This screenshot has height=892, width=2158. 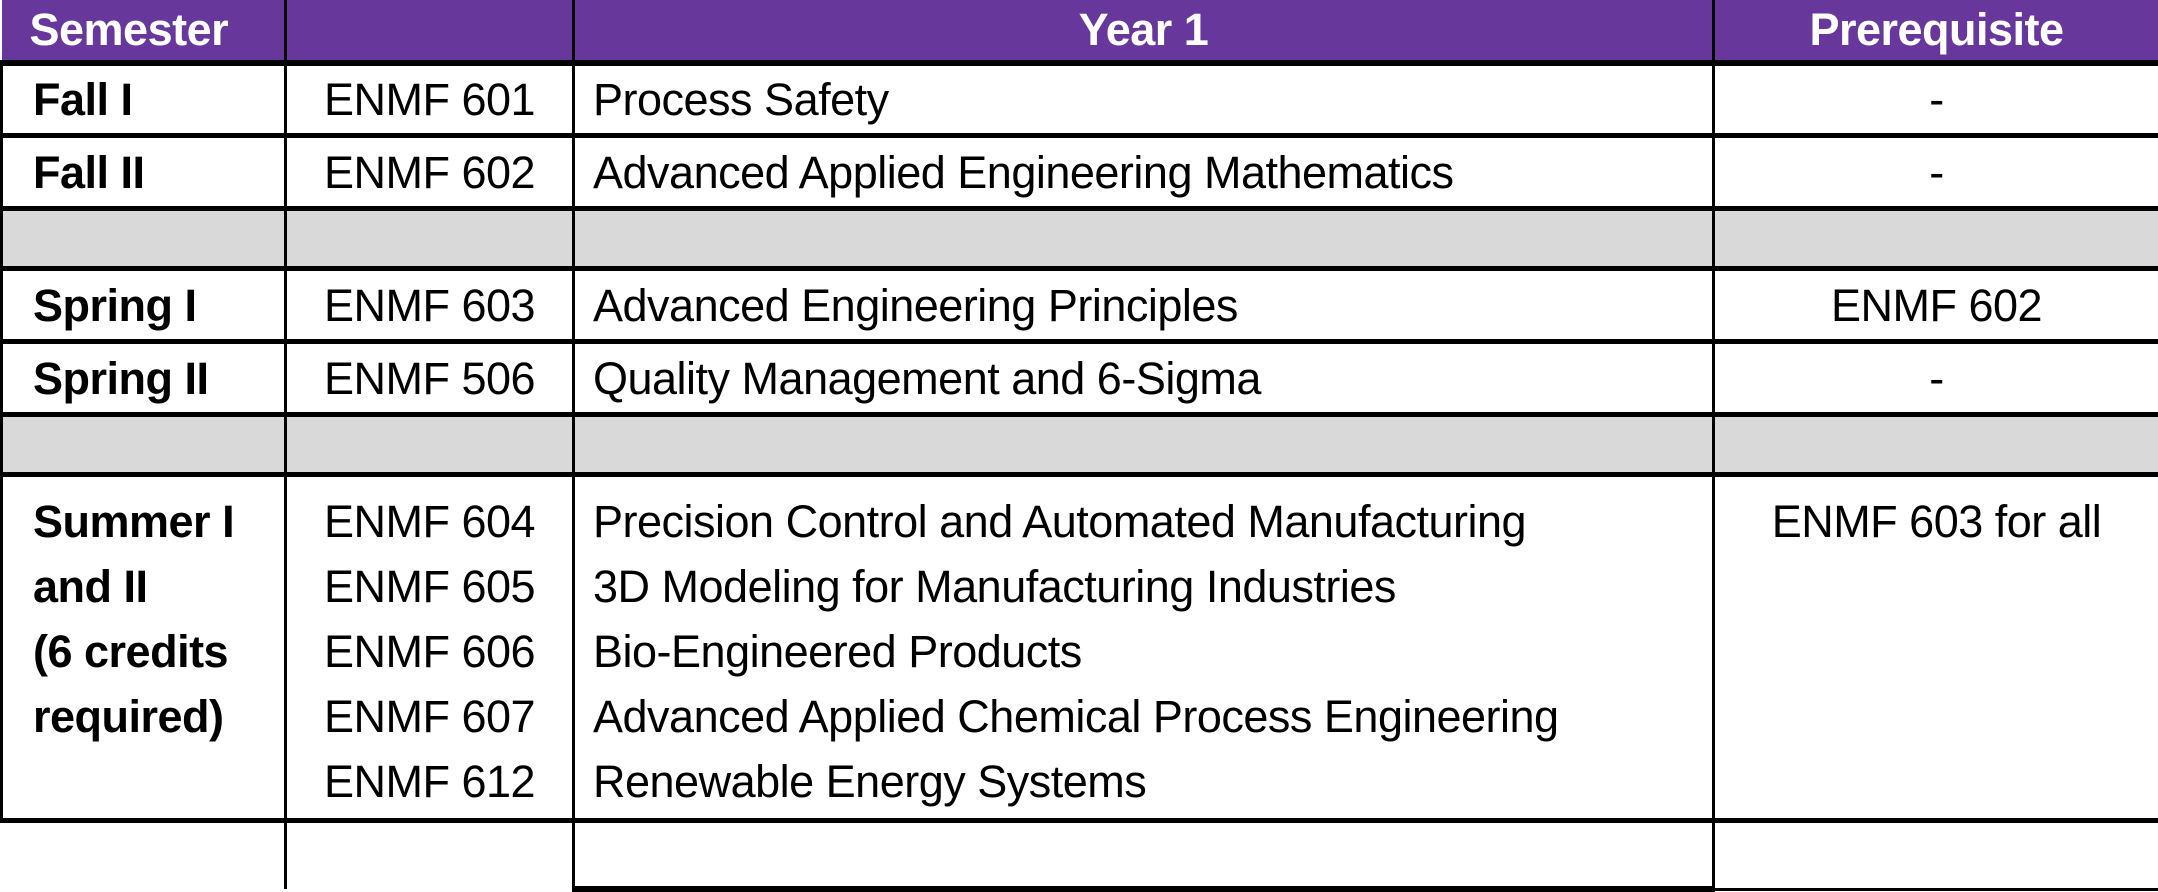 What do you see at coordinates (131, 652) in the screenshot?
I see `semester-cell-line: (6 credits` at bounding box center [131, 652].